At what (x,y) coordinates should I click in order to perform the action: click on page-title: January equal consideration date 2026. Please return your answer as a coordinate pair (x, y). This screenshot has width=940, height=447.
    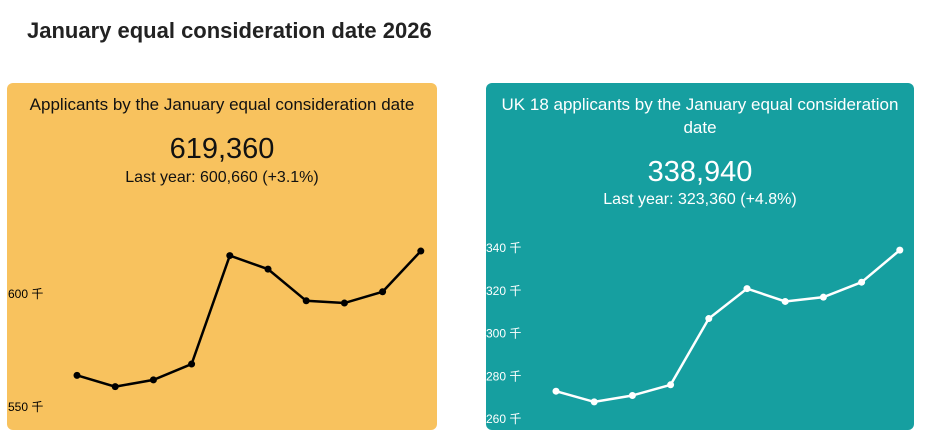
    Looking at the image, I should click on (229, 30).